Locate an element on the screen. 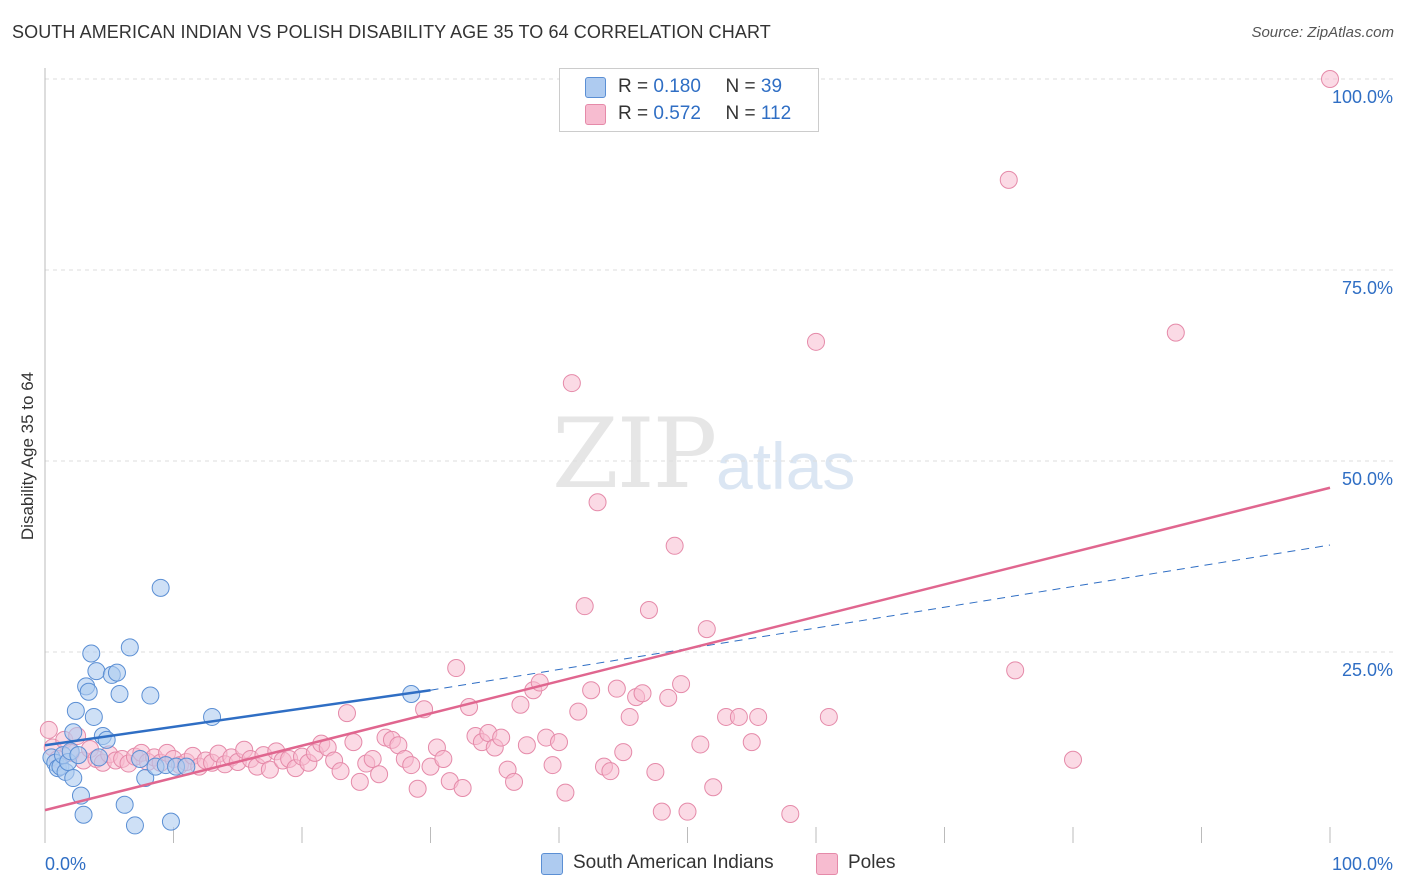  y-tick-label: 25.0% is located at coordinates (1367, 670).